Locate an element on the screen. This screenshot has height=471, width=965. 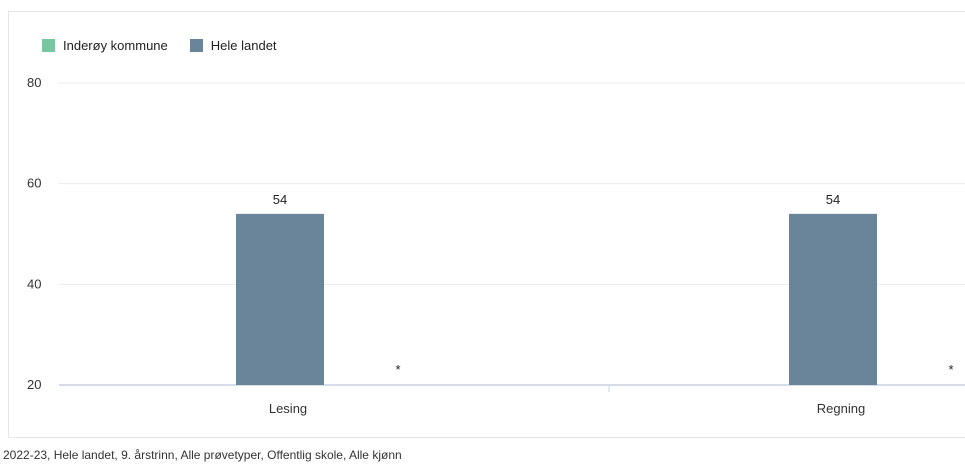
legend-item-inderoy: Inderøy kommune is located at coordinates (105, 45).